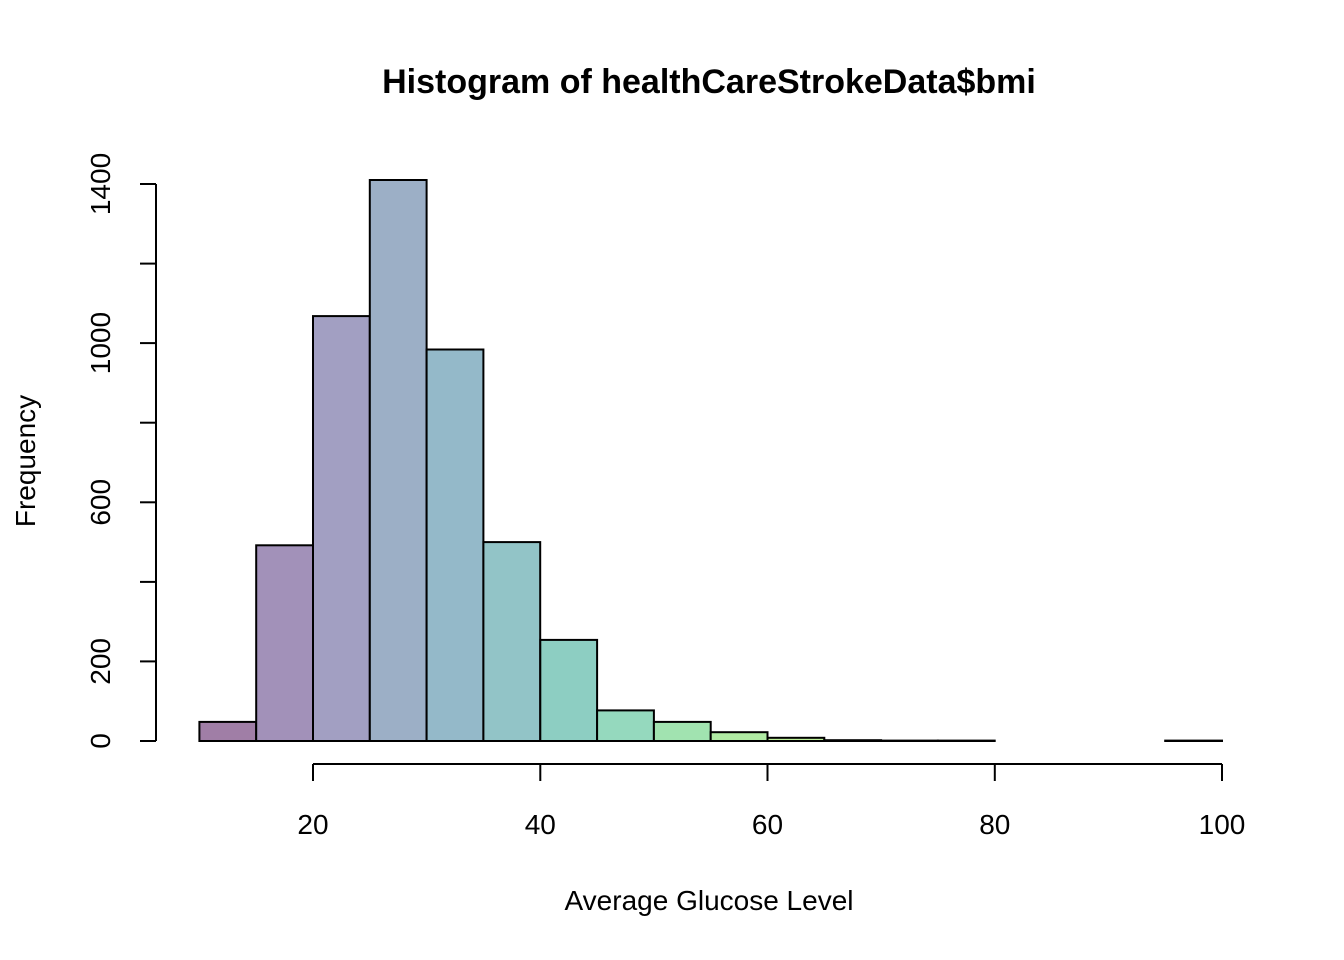 Image resolution: width=1344 pixels, height=960 pixels. I want to click on y-tick-label: 1400, so click(100, 184).